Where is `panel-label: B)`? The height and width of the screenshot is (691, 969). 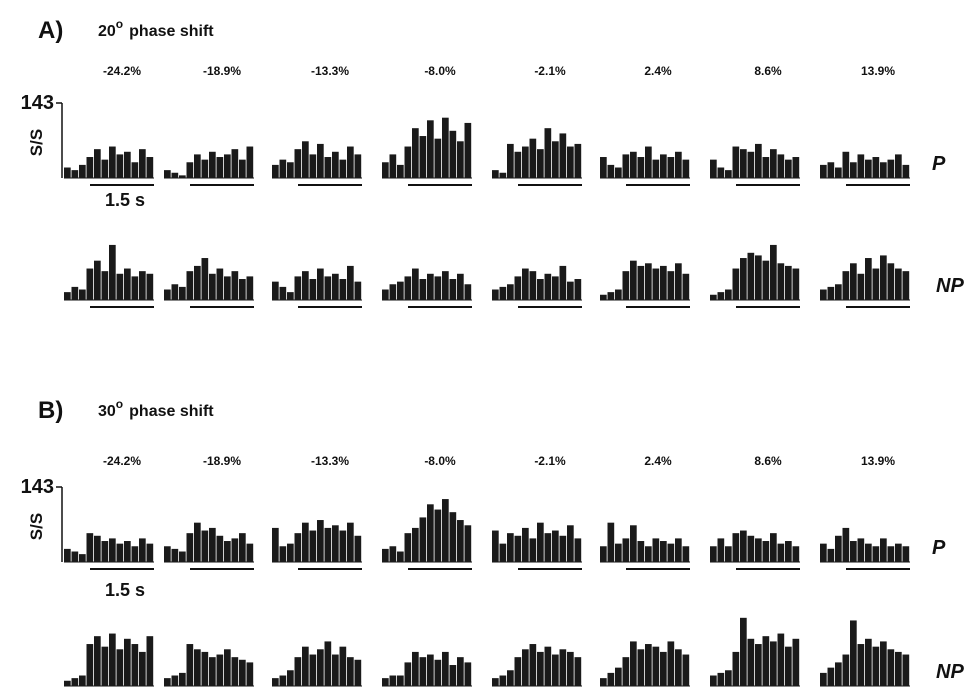
panel-label: B) is located at coordinates (50, 410).